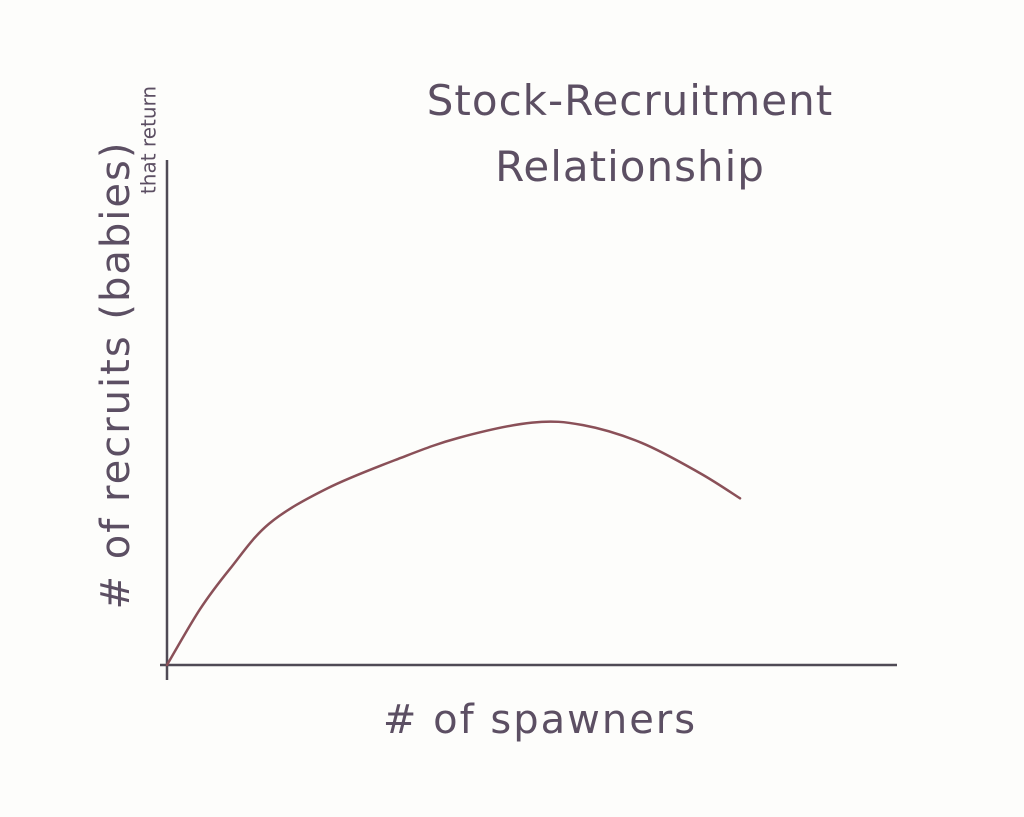  What do you see at coordinates (116, 375) in the screenshot?
I see `y-axis-label: # of recruits (babies)` at bounding box center [116, 375].